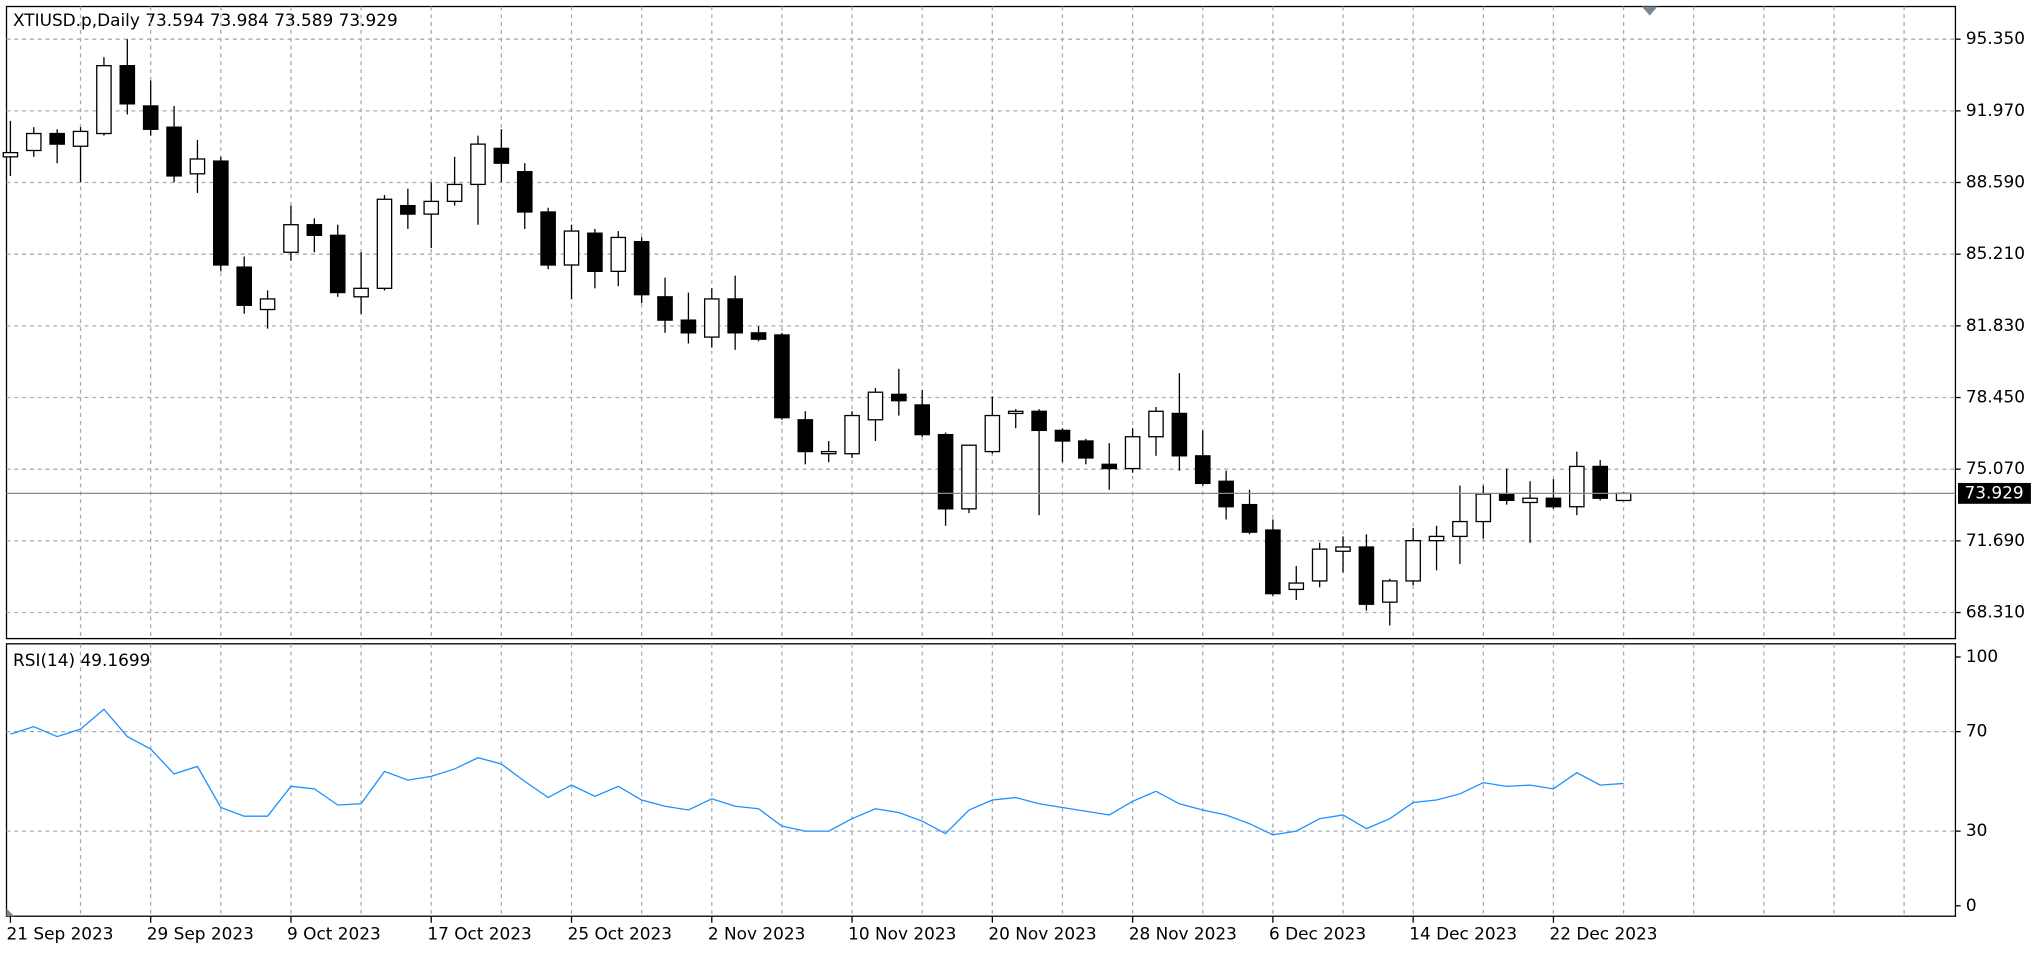 The height and width of the screenshot is (954, 2040). What do you see at coordinates (1976, 731) in the screenshot?
I see `y-tick-label: 70` at bounding box center [1976, 731].